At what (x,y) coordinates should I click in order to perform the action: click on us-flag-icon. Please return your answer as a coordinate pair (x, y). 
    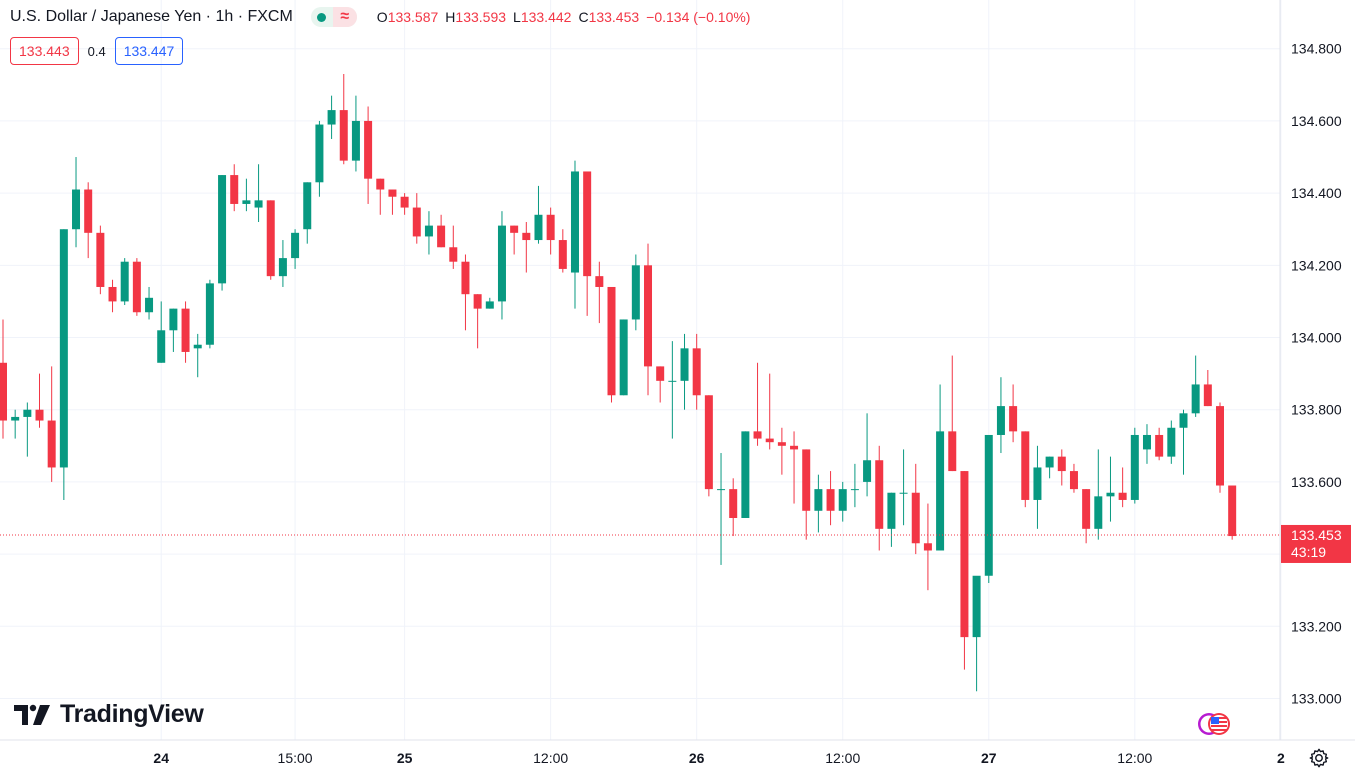
    Looking at the image, I should click on (1214, 724).